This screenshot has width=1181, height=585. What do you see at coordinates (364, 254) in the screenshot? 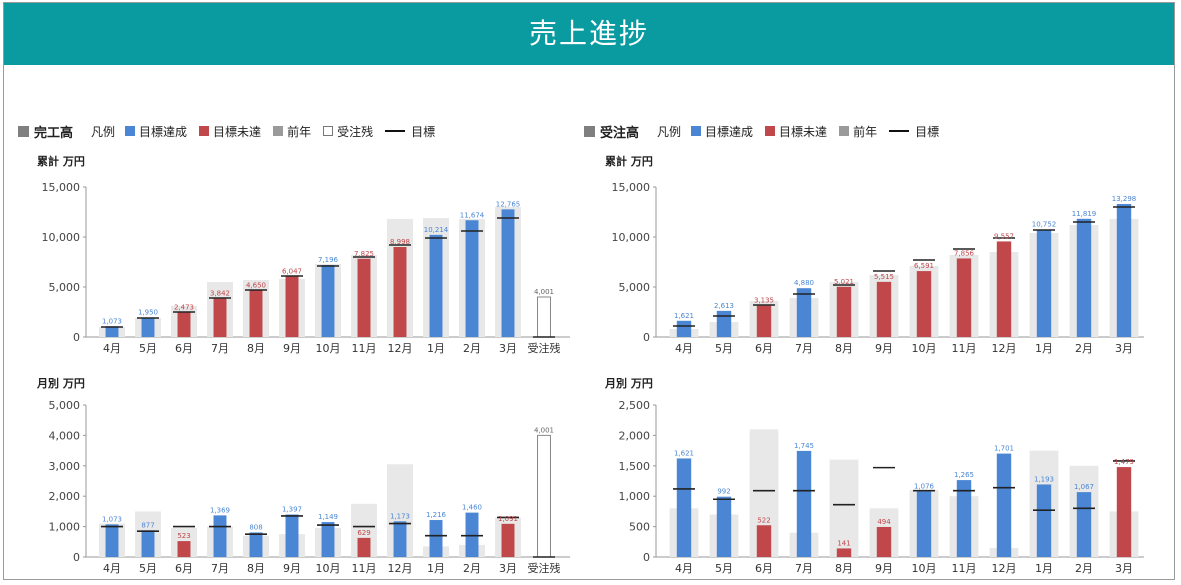
I see `data-label: 7,825` at bounding box center [364, 254].